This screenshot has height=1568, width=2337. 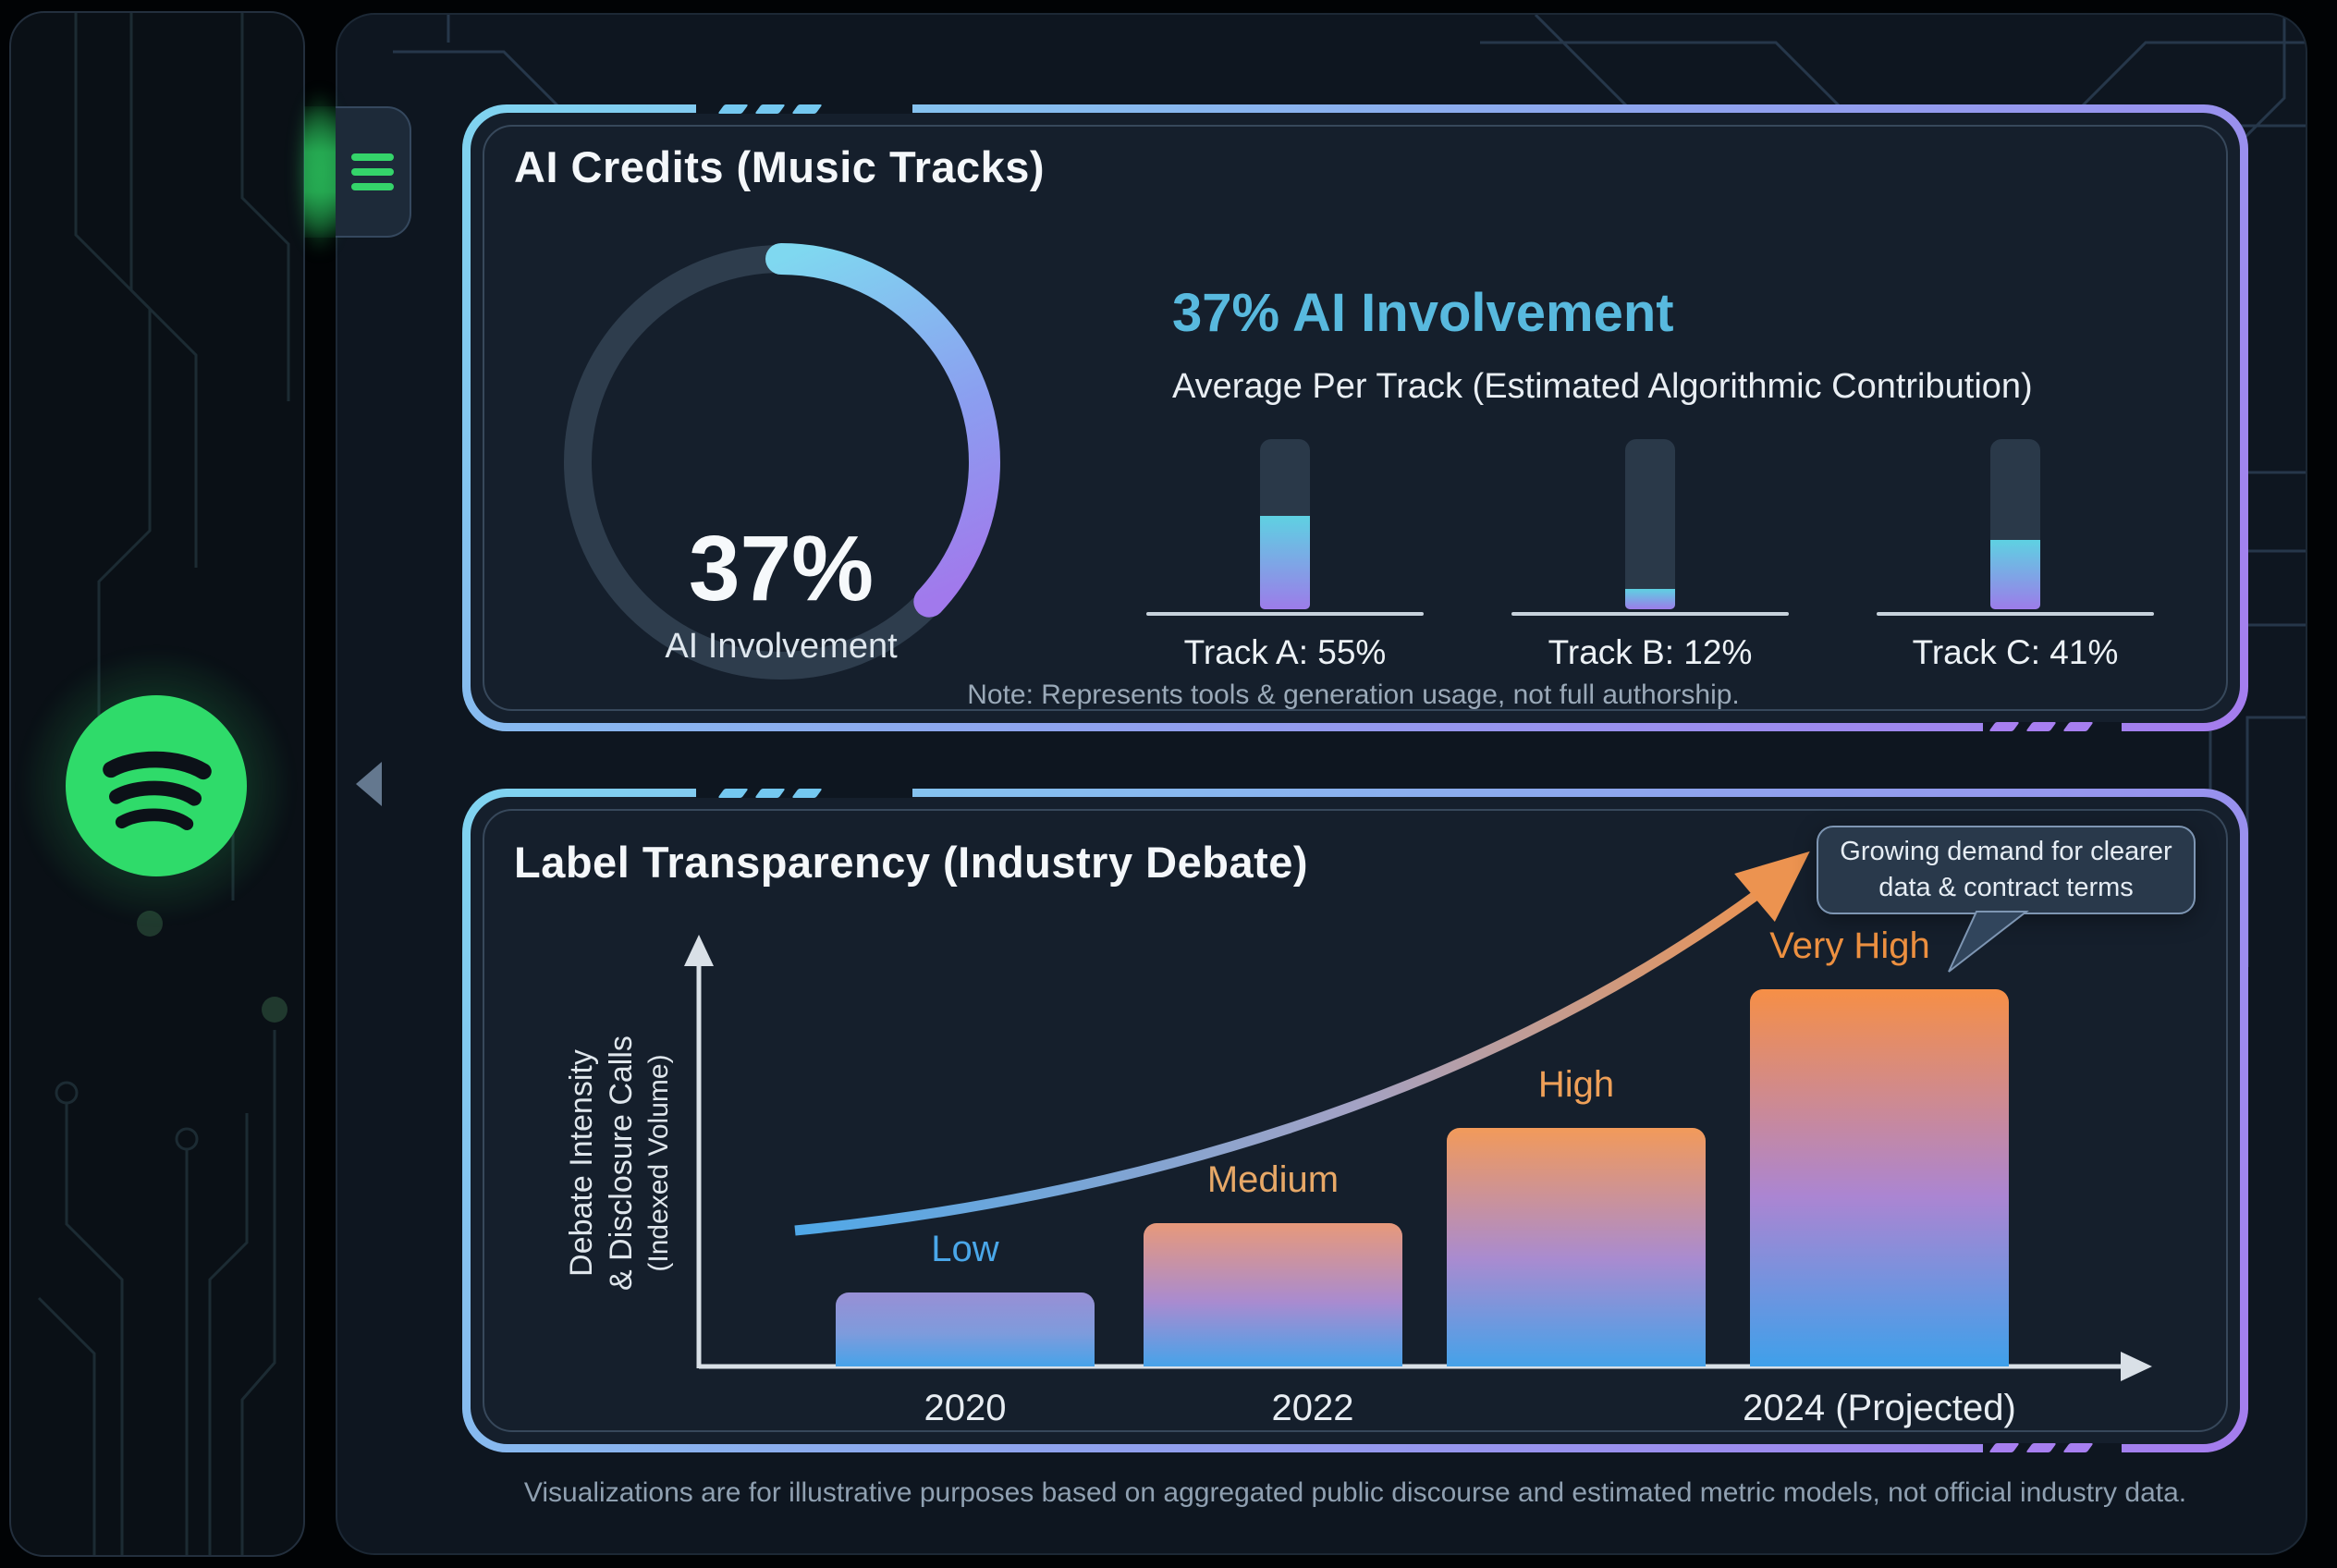 I want to click on track-label-a: Track A: 55%, so click(x=1285, y=652).